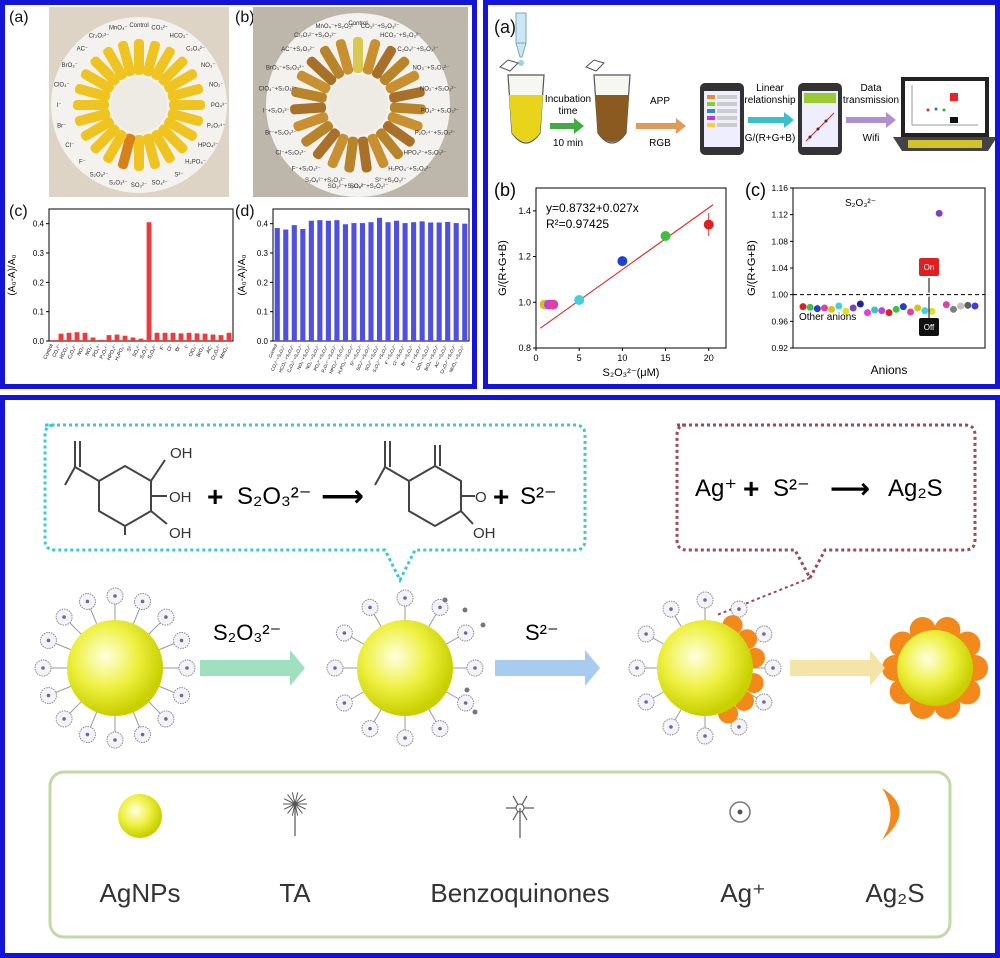  Describe the element at coordinates (18, 211) in the screenshot. I see `label-c: (c)` at that location.